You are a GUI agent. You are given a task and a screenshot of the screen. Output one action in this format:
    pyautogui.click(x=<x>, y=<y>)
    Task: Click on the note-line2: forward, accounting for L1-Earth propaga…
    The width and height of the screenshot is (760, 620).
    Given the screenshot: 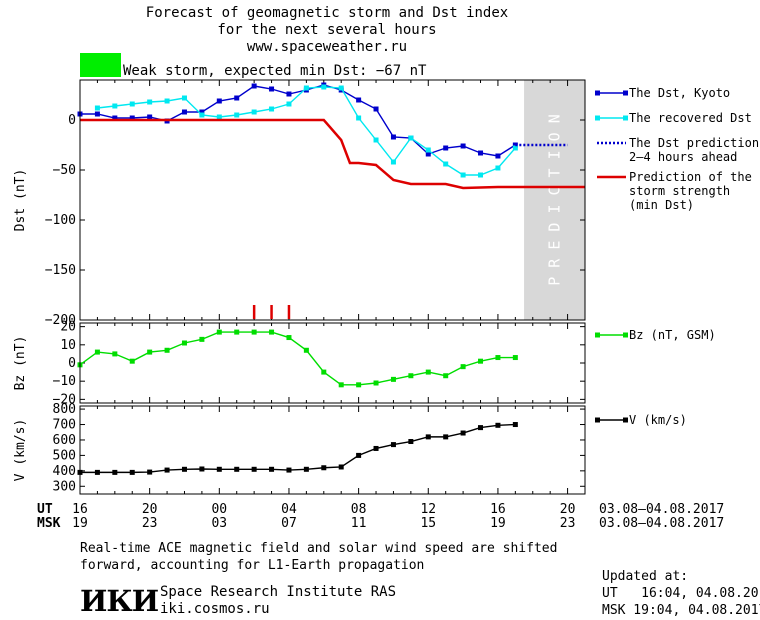 What is the action you would take?
    pyautogui.click(x=252, y=565)
    